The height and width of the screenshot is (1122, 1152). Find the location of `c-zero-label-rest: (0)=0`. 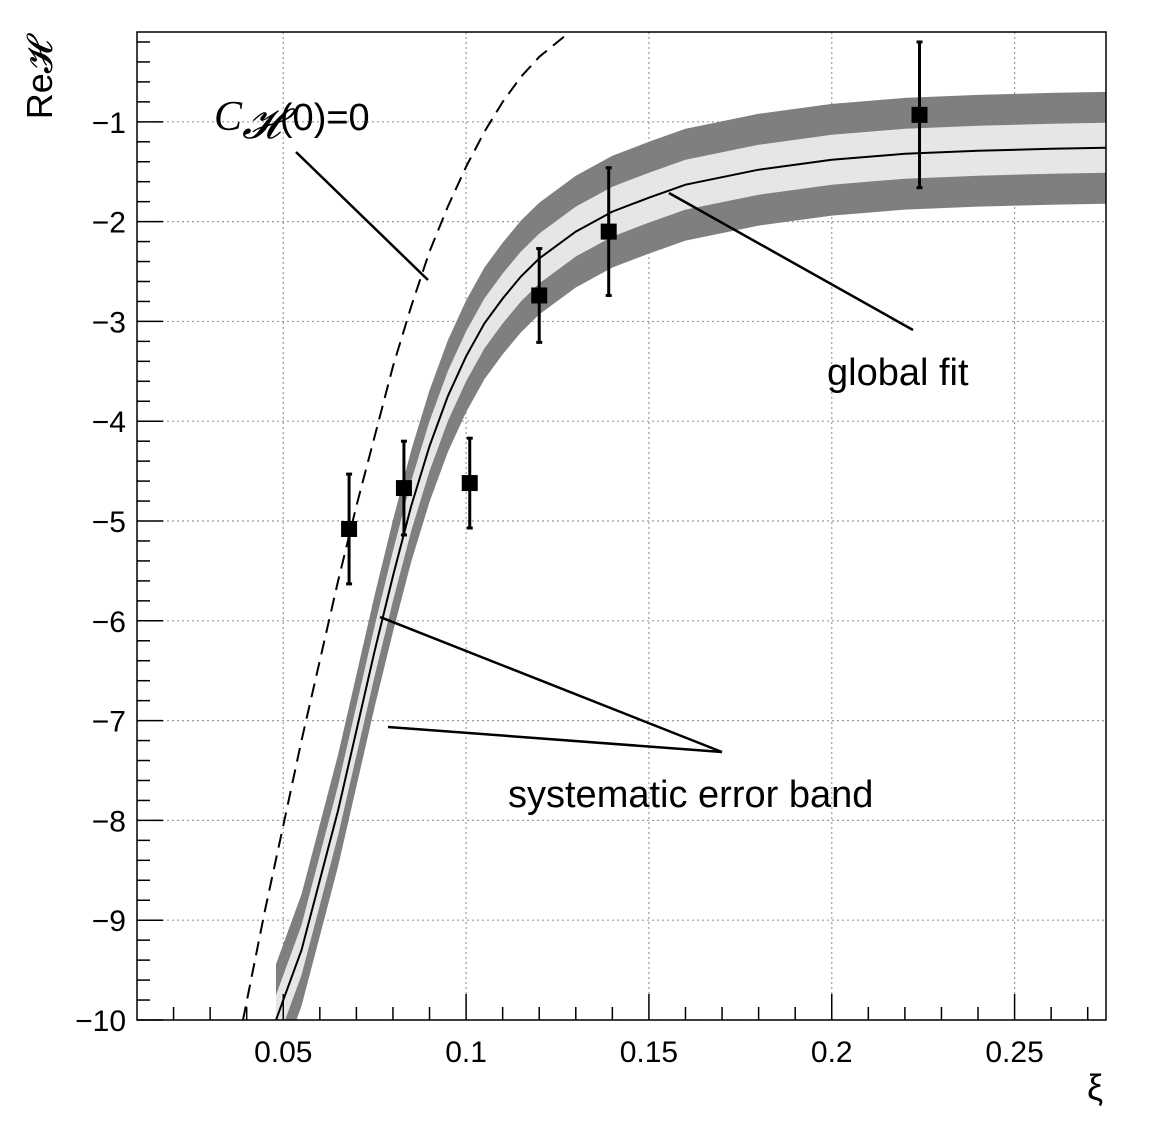

c-zero-label-rest: (0)=0 is located at coordinates (325, 118).